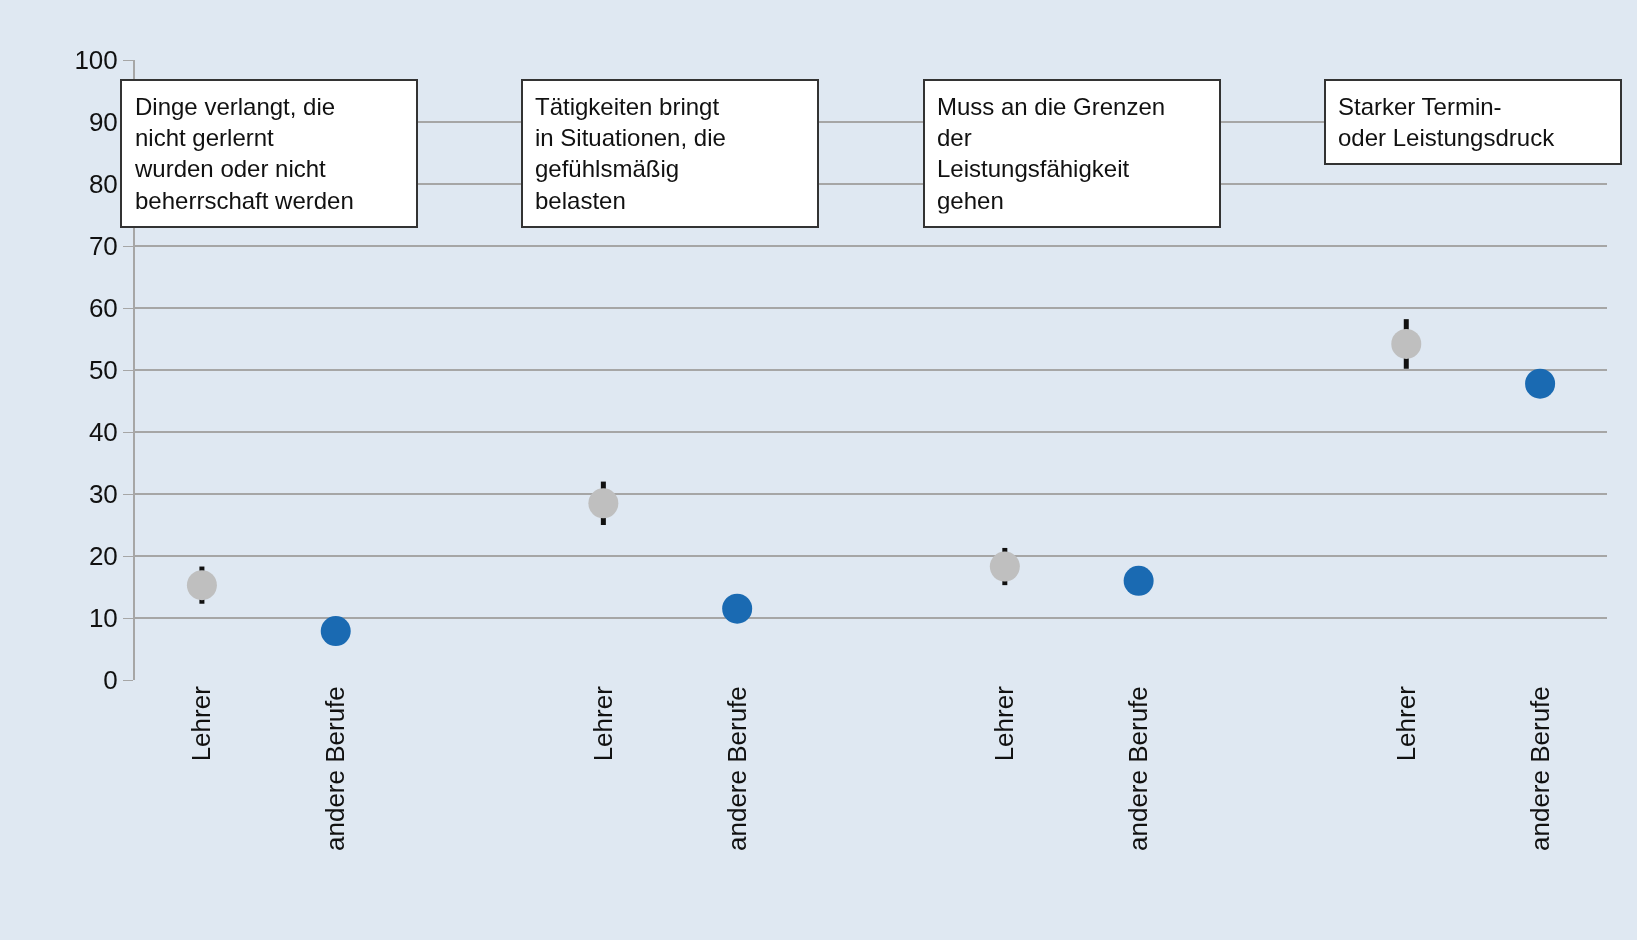 Image resolution: width=1637 pixels, height=940 pixels. I want to click on annotation: Starker Termin- oder Leistungsdruck, so click(1447, 122).